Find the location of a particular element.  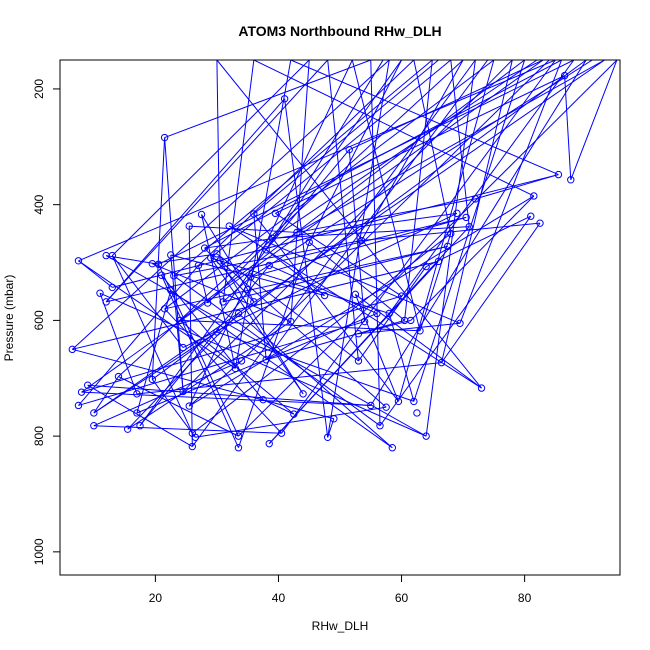

y-tick-label: 400 is located at coordinates (39, 204).